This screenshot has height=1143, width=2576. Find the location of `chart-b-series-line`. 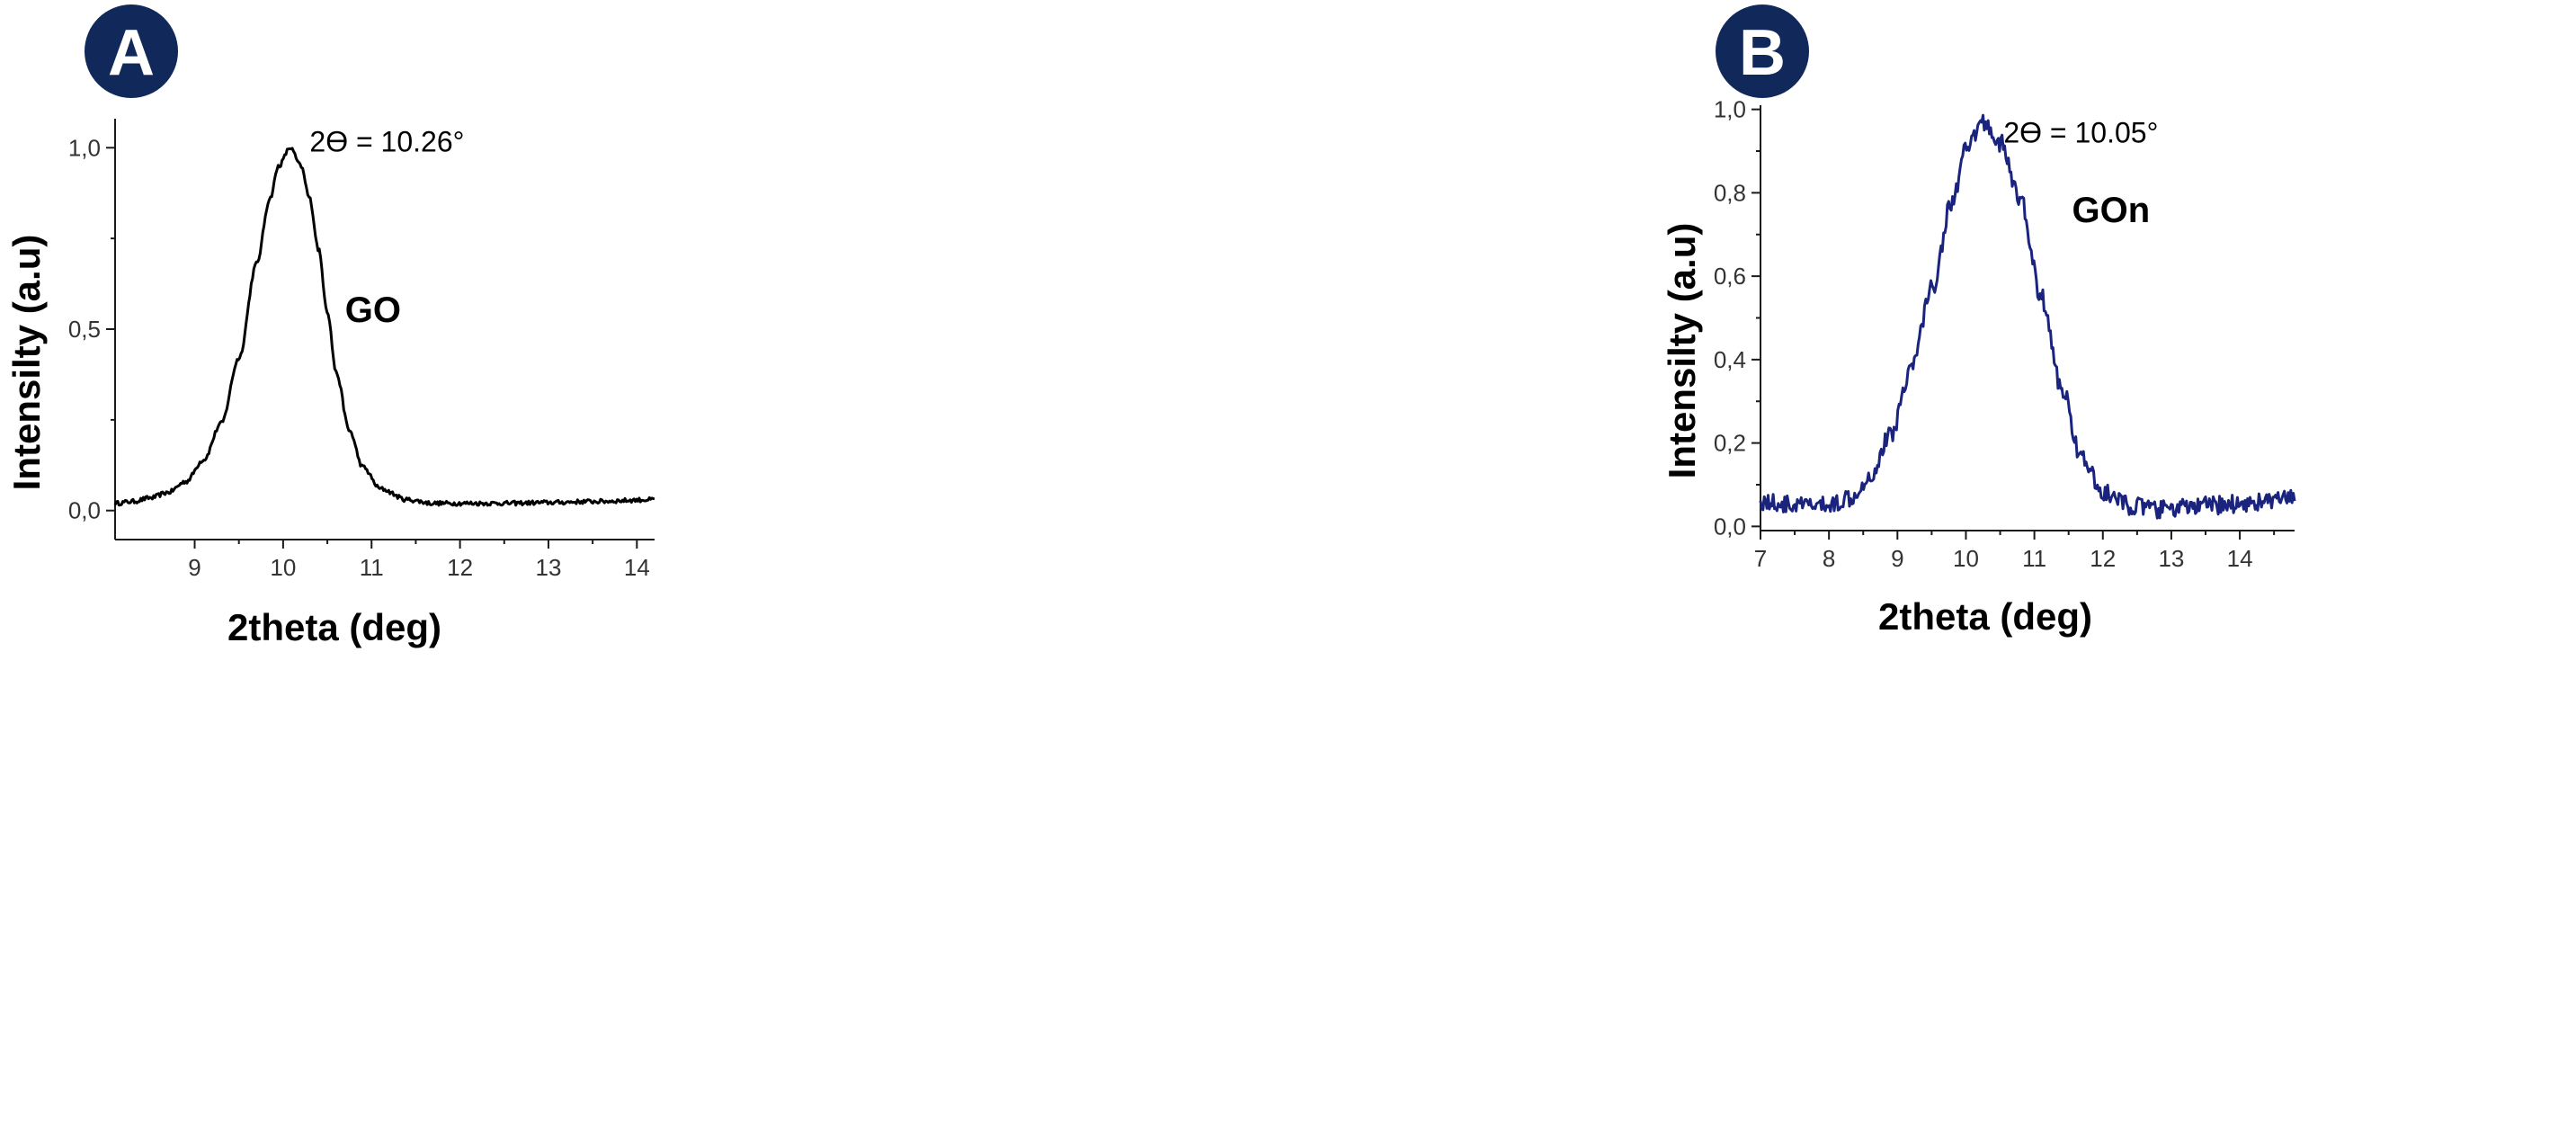

chart-b-series-line is located at coordinates (2028, 316).